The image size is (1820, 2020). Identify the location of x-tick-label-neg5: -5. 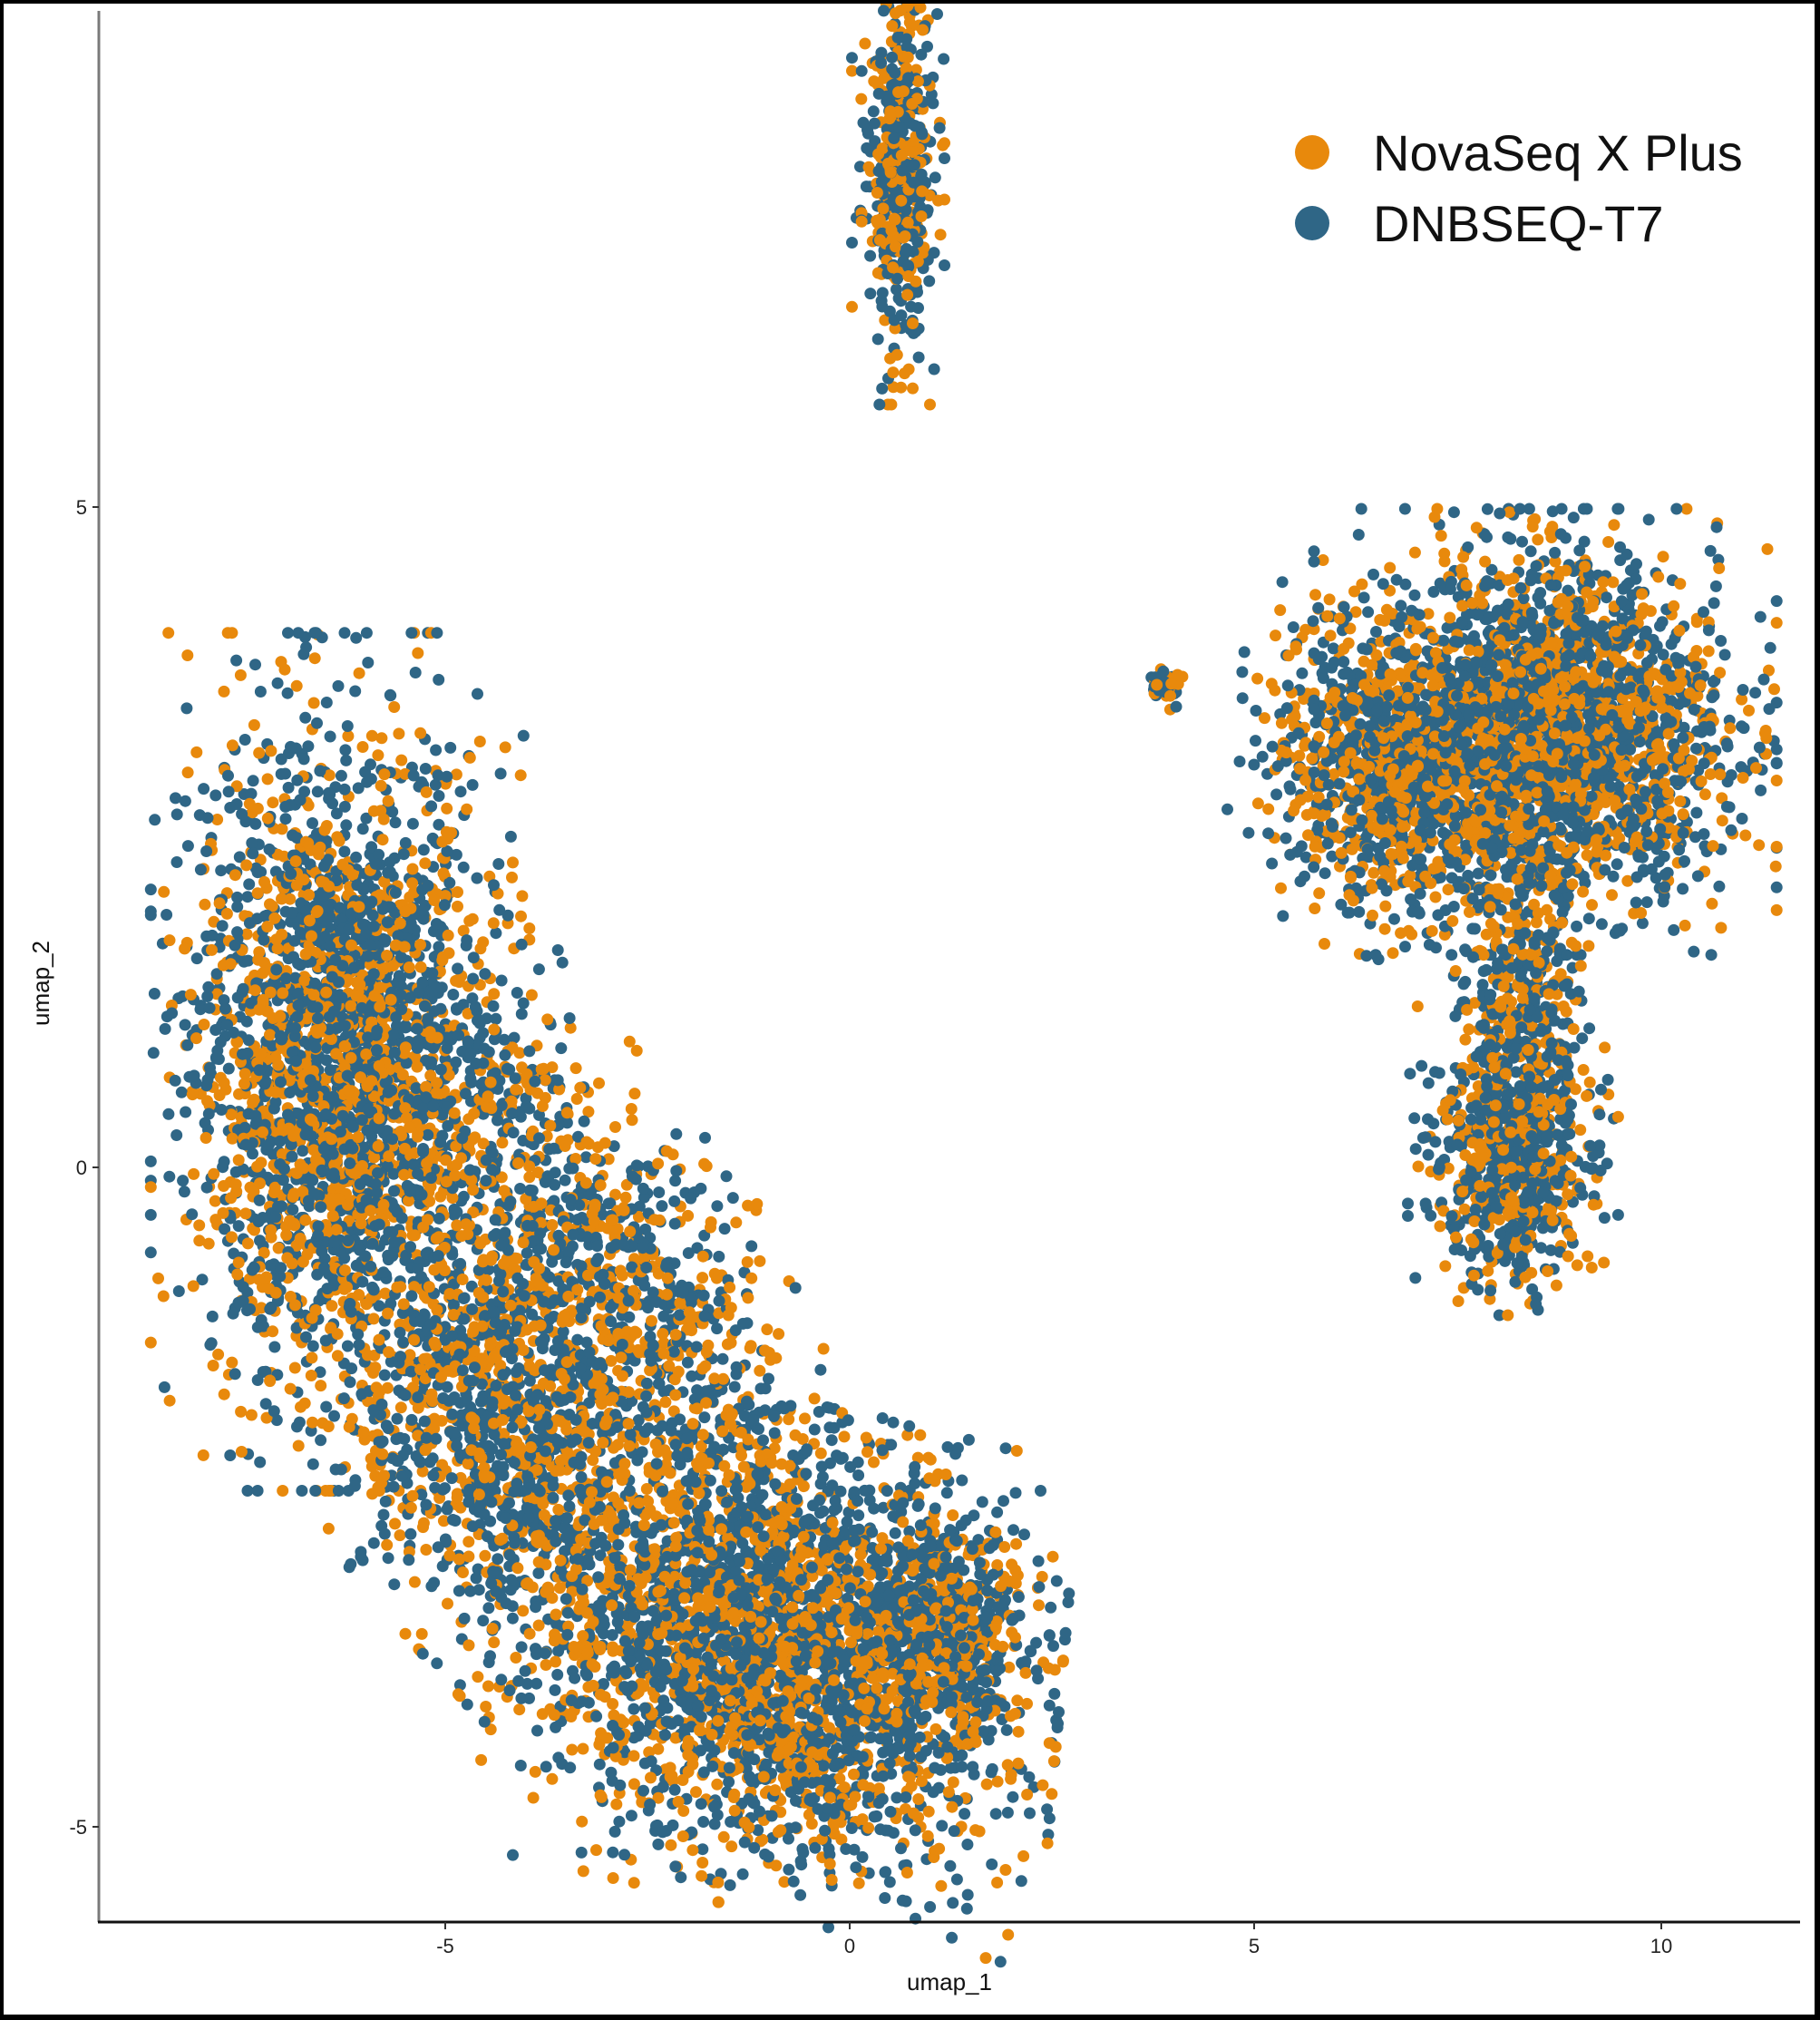
(445, 1946).